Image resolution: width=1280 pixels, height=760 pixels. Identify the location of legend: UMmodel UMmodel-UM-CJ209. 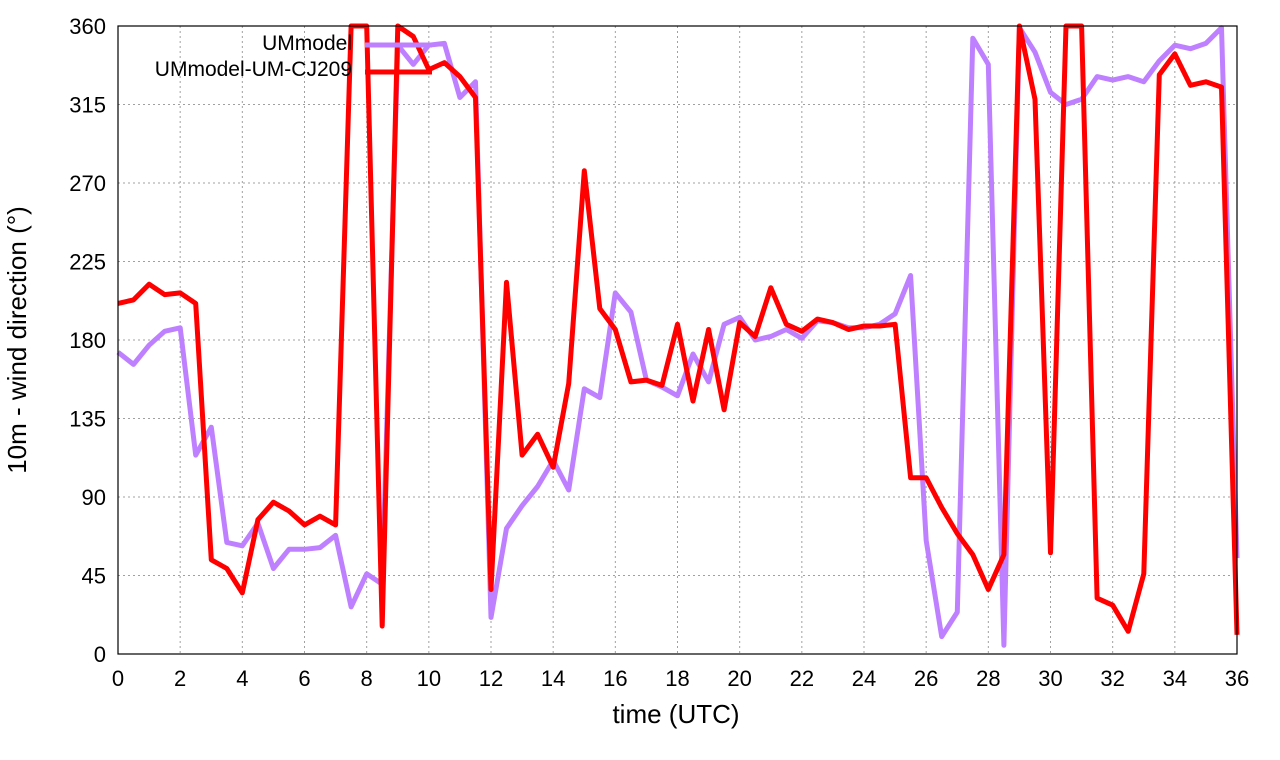
(293, 56).